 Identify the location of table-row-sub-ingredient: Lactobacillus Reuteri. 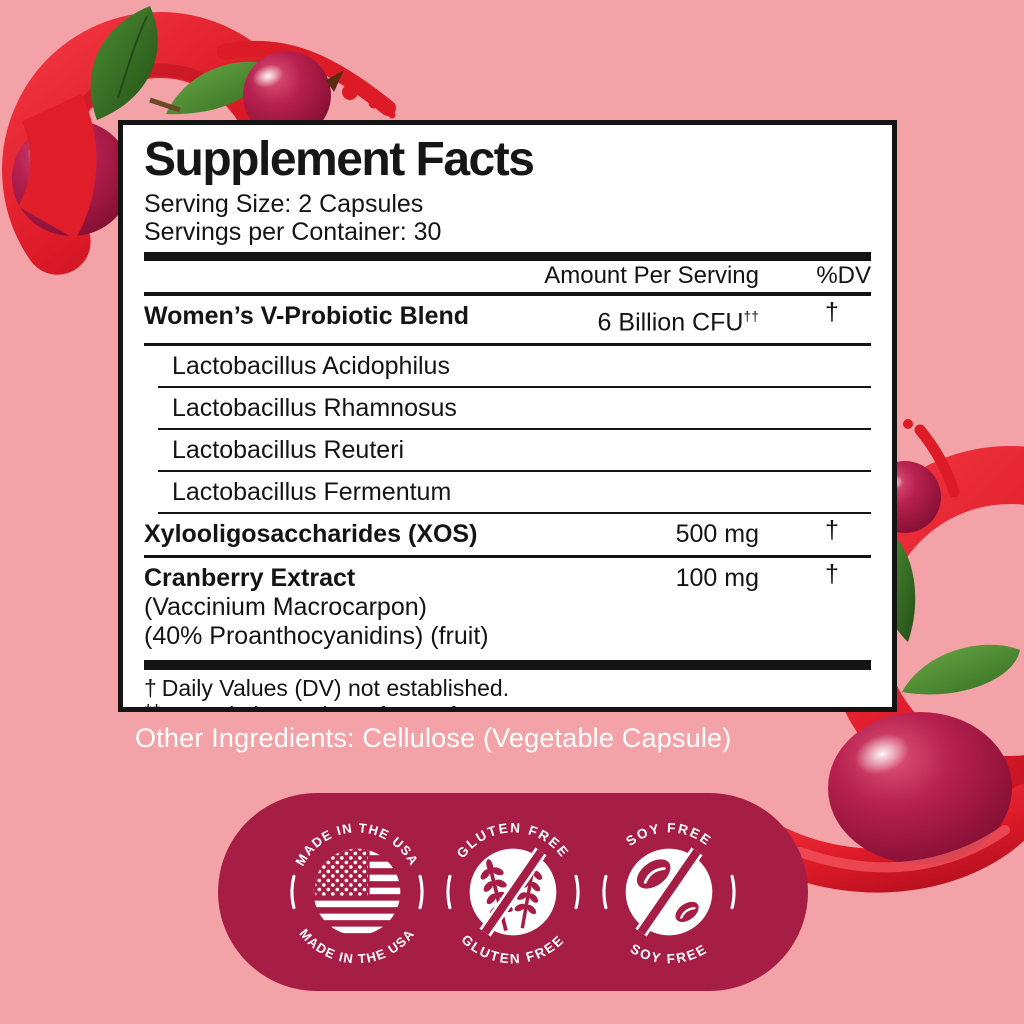
(514, 451).